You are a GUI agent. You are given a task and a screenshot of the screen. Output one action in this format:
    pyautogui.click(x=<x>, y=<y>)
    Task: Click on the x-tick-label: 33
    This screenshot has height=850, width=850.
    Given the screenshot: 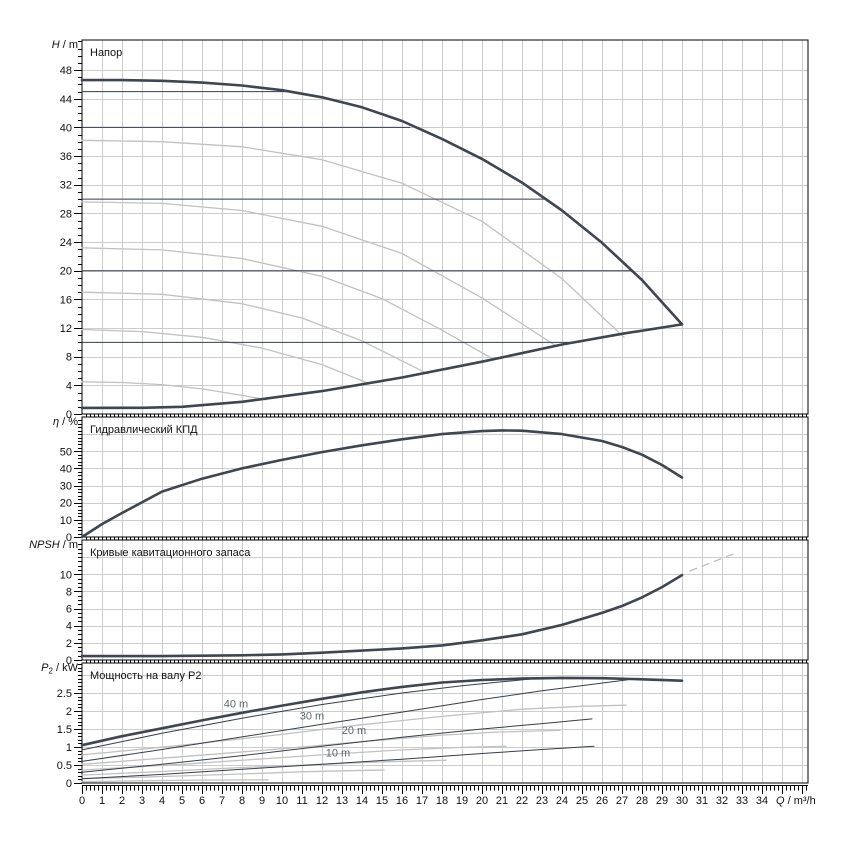 What is the action you would take?
    pyautogui.click(x=742, y=801)
    